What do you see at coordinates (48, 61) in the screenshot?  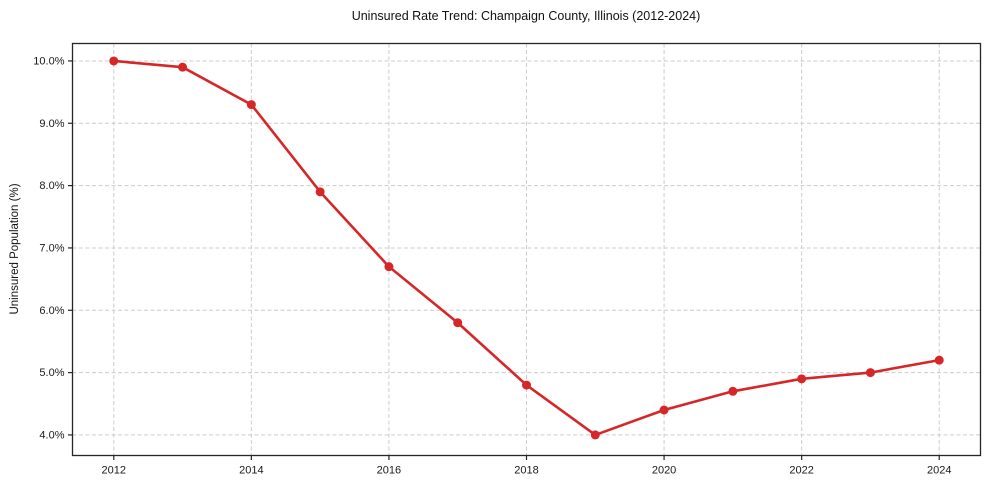 I see `y-tick-label: 10.0%` at bounding box center [48, 61].